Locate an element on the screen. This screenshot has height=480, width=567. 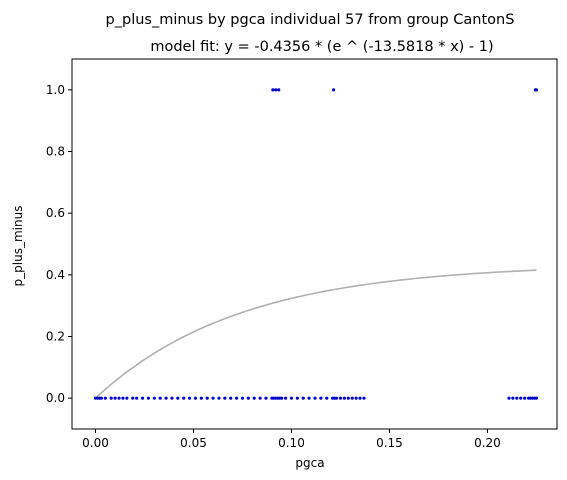
x-tick-label: 0.20 is located at coordinates (487, 443).